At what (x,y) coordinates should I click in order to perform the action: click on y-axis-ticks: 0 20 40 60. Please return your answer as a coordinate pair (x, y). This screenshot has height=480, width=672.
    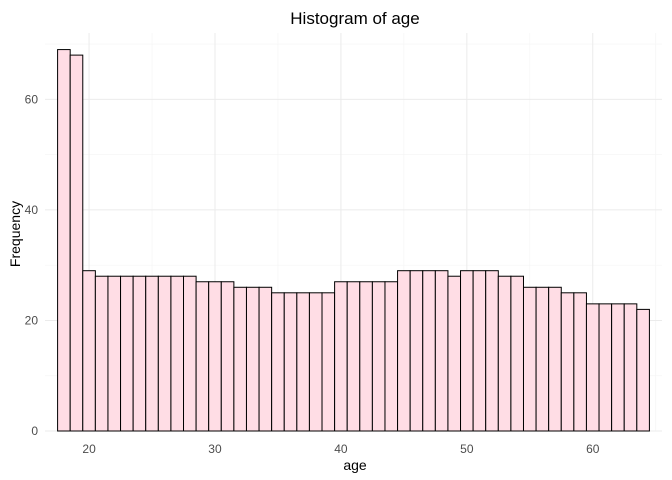
    Looking at the image, I should click on (32, 265).